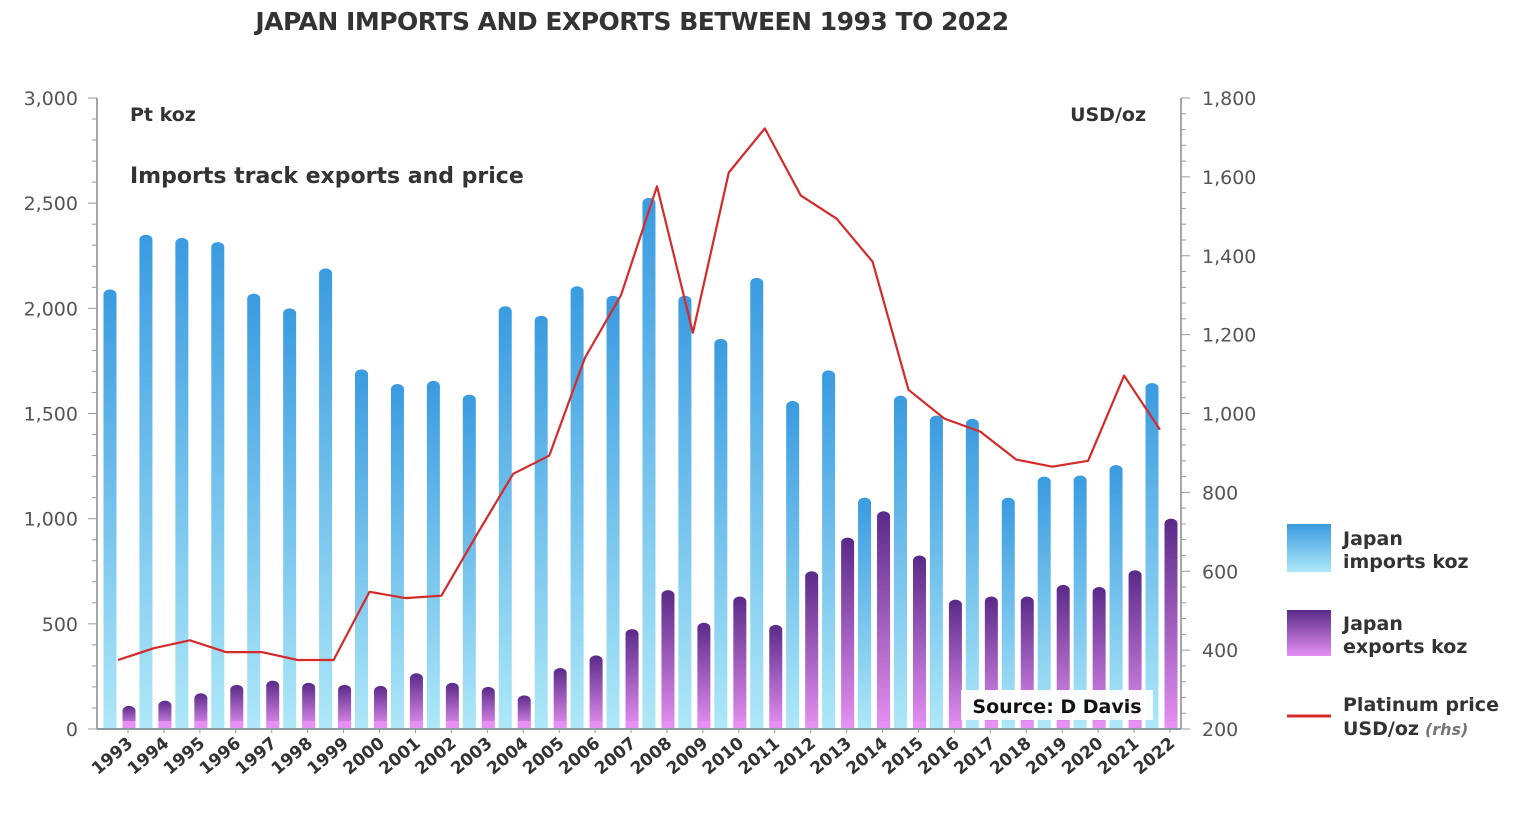  I want to click on legend-exports-label-1: Japan, so click(1372, 624).